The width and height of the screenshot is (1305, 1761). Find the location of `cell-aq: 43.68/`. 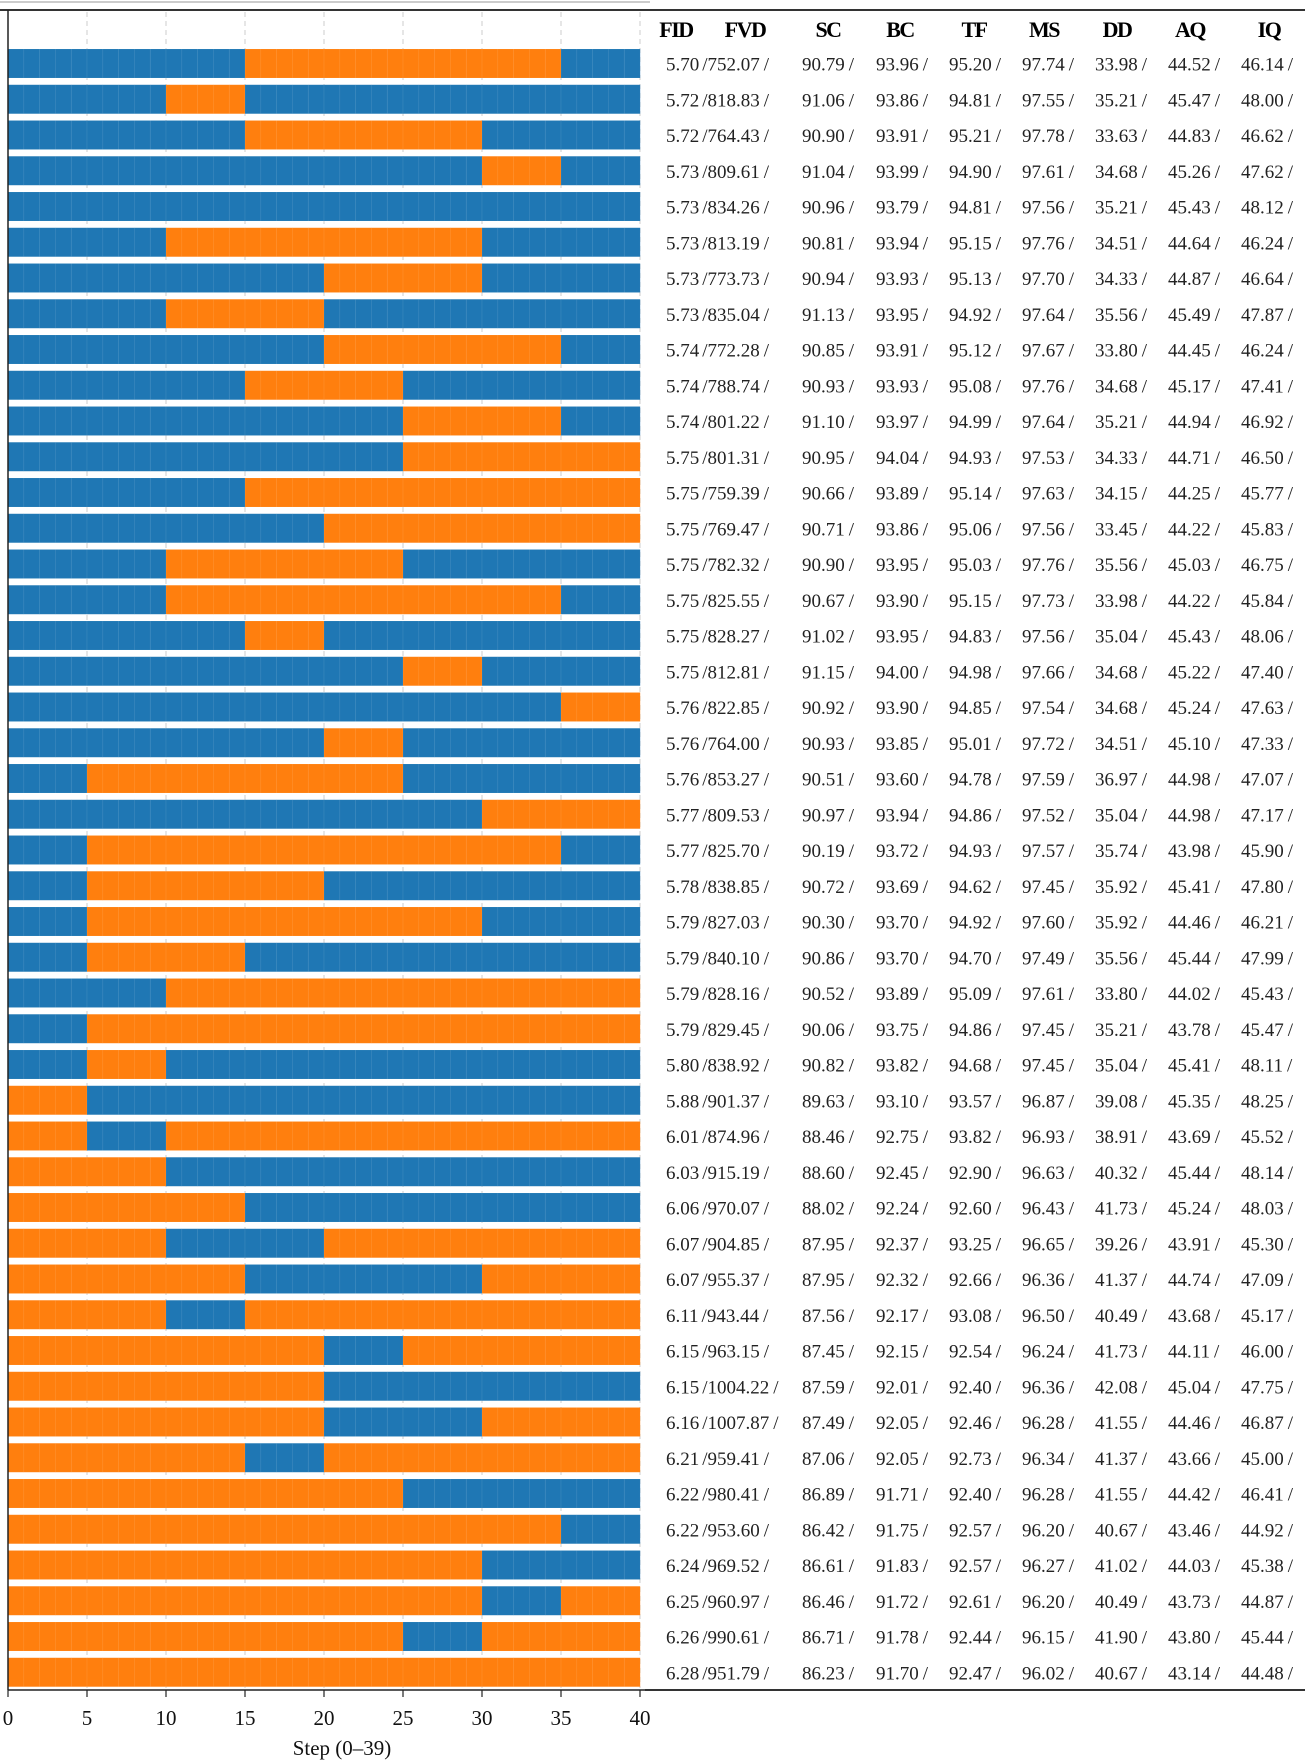

cell-aq: 43.68/ is located at coordinates (1194, 1316).